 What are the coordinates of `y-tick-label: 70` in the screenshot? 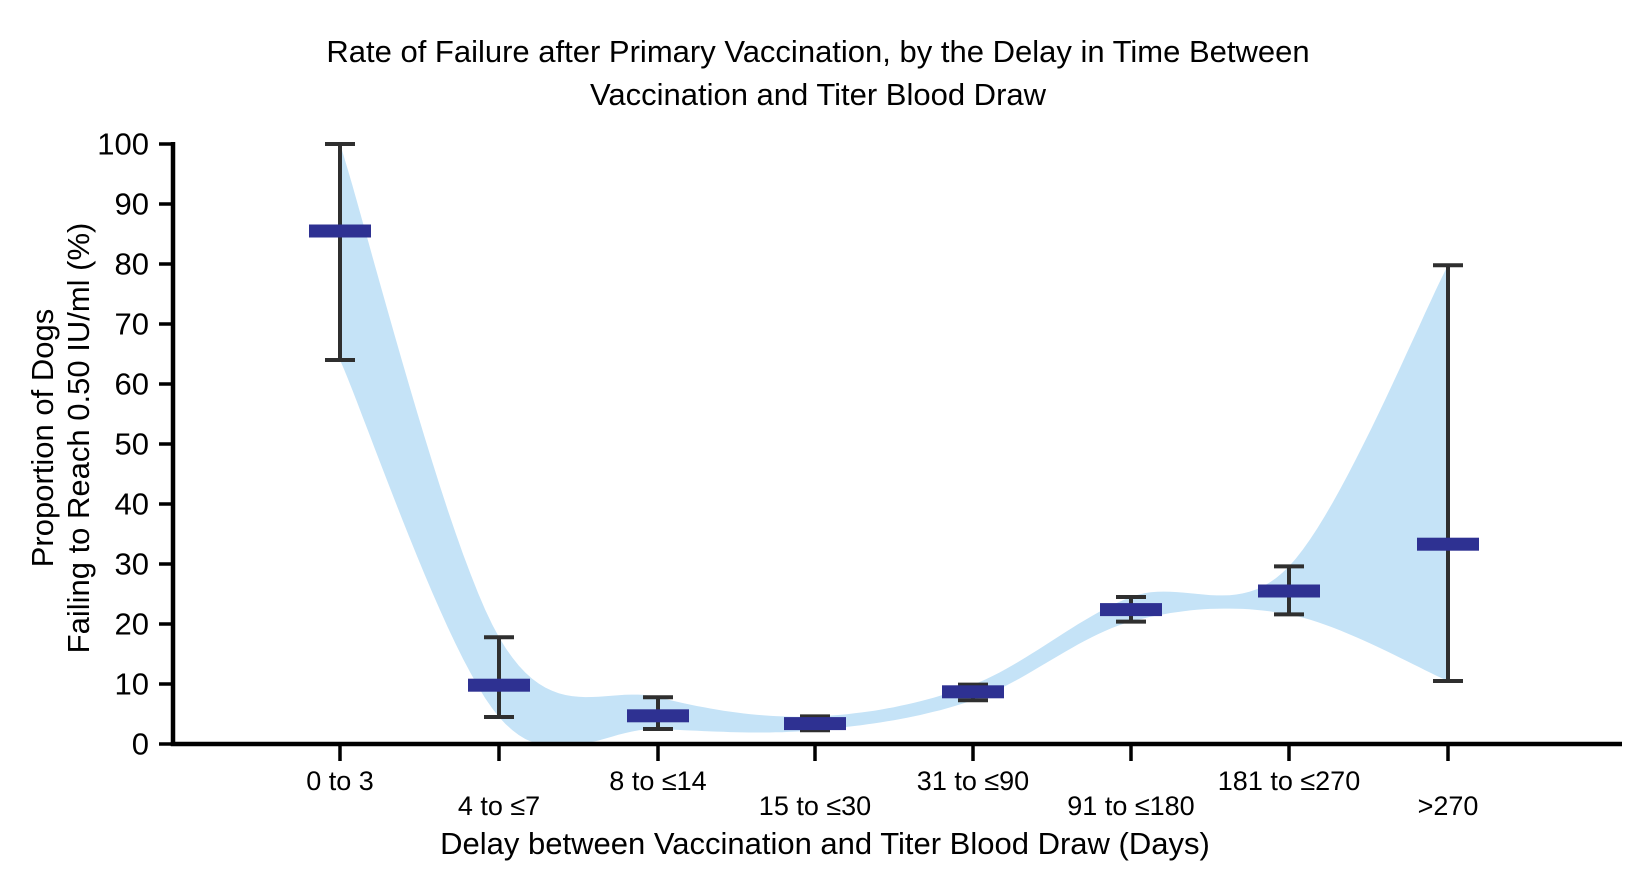 It's located at (132, 324).